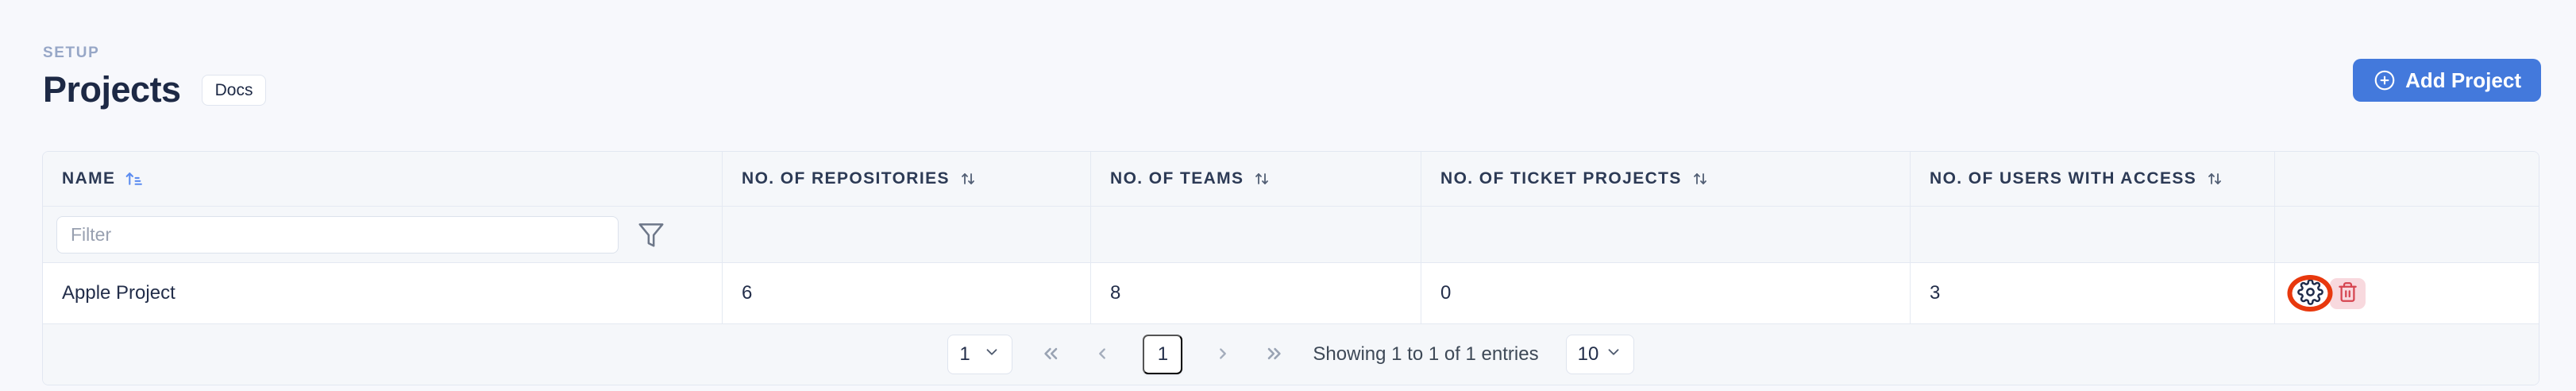 The width and height of the screenshot is (2576, 391). Describe the element at coordinates (964, 354) in the screenshot. I see `page-select-value: 1` at that location.